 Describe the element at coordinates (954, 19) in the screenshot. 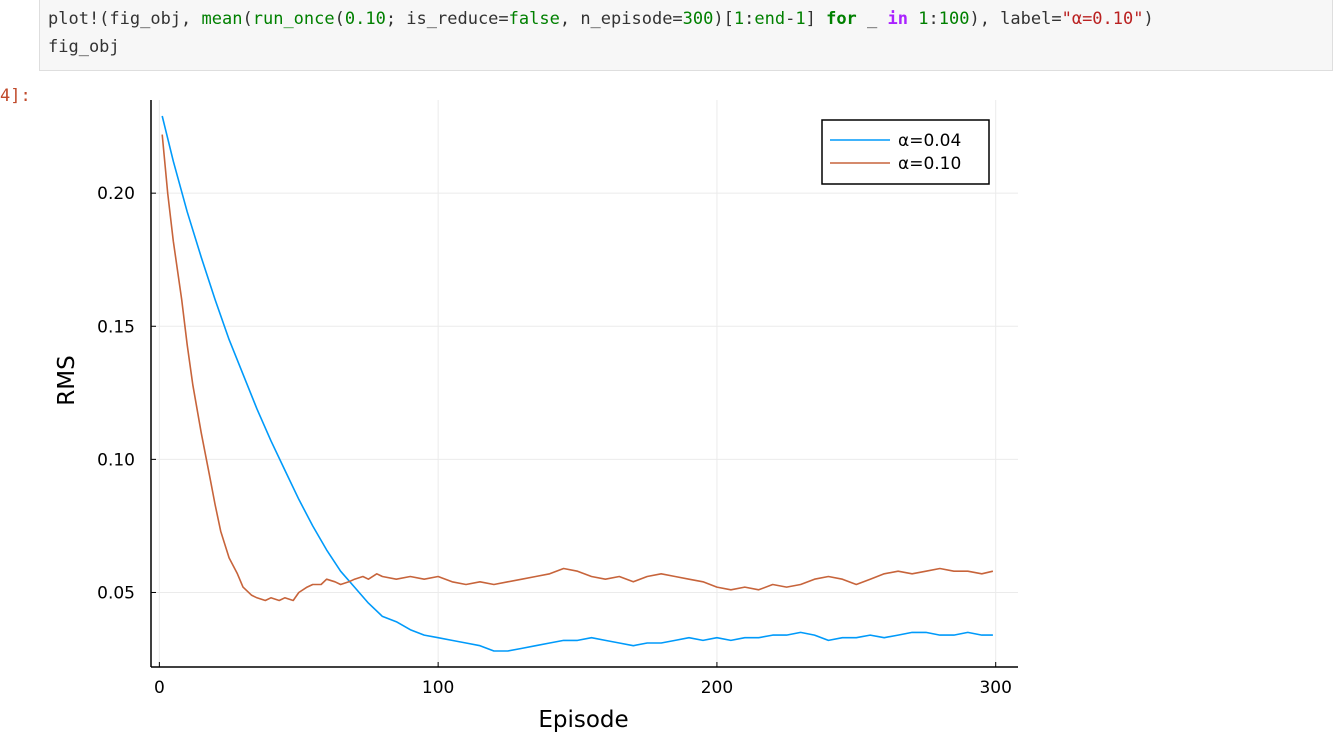

I see `code-token: 100` at that location.